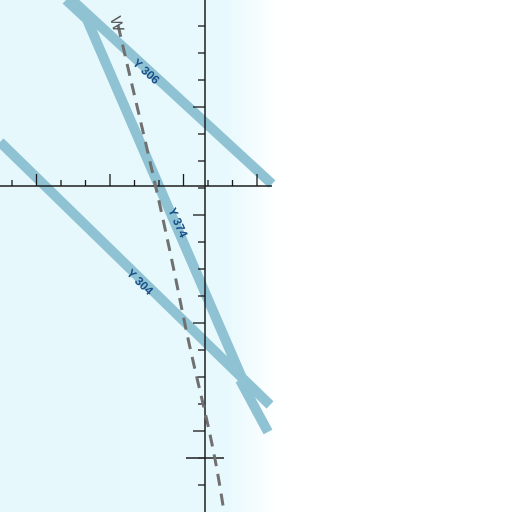 The width and height of the screenshot is (512, 512). I want to click on route-y306-line, so click(172, 94).